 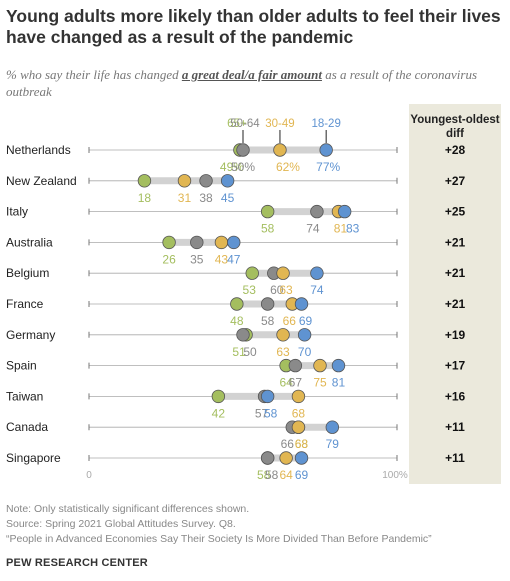 I want to click on diff-value: +17, so click(x=455, y=366).